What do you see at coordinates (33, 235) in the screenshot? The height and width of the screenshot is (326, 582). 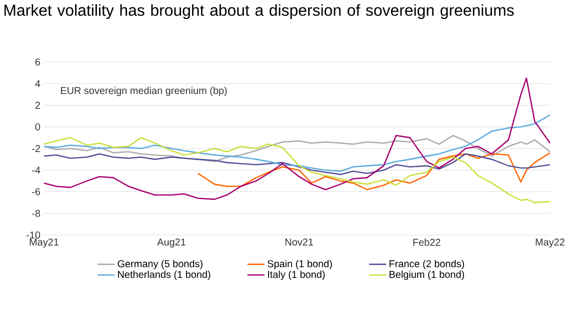 I see `y-tick-label: -10` at bounding box center [33, 235].